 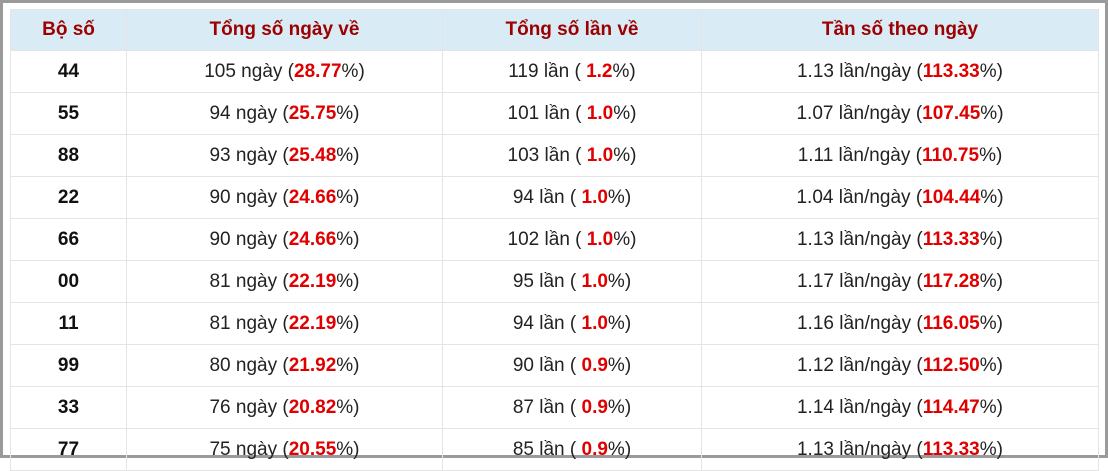 I want to click on cell-text: 80 ngày (, so click(x=249, y=365).